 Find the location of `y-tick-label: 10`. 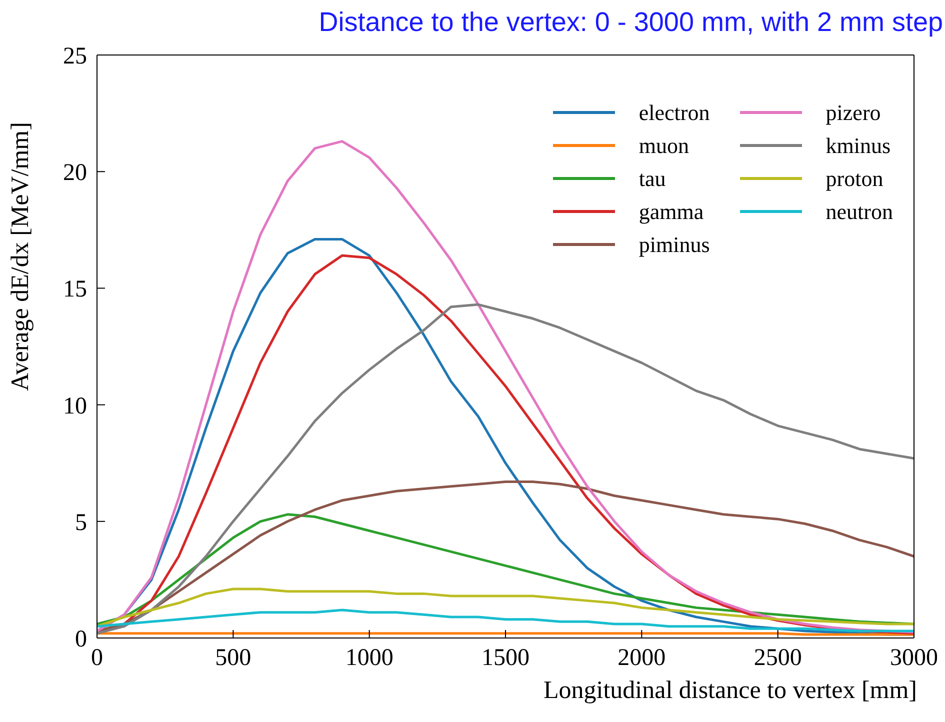

y-tick-label: 10 is located at coordinates (75, 406).